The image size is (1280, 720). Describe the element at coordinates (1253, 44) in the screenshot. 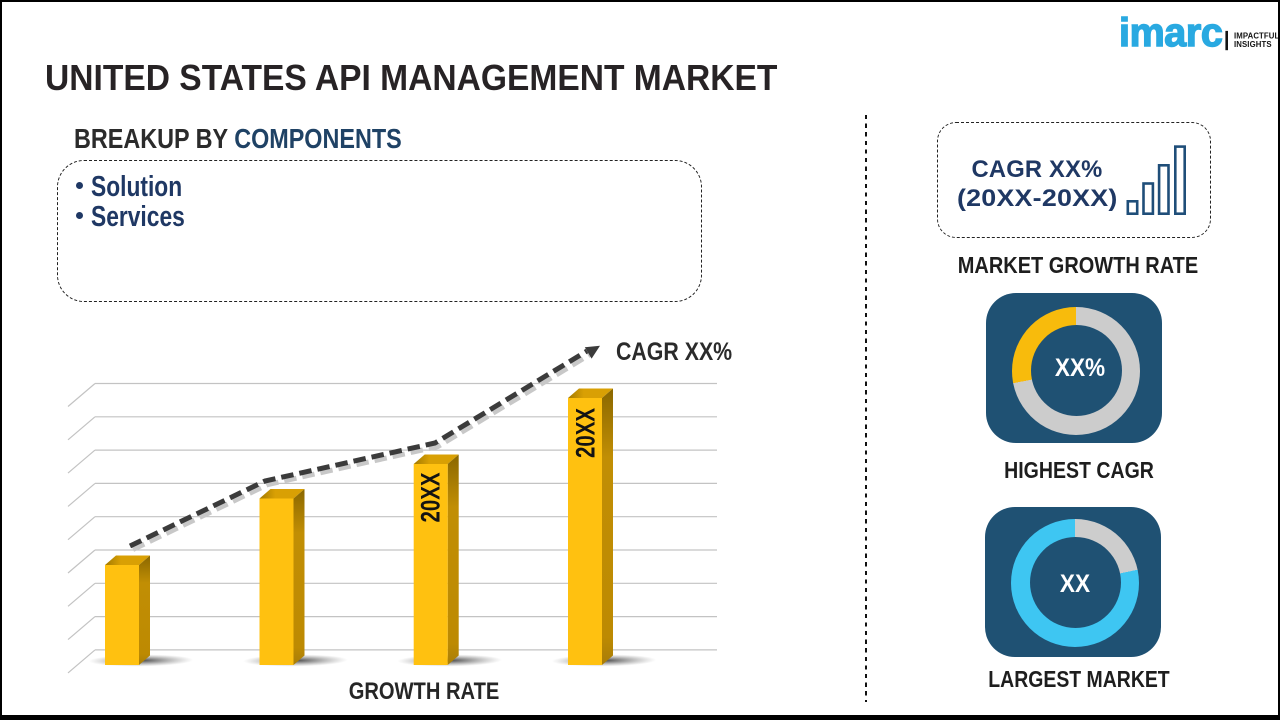

I see `svg-text: INSIGHTS` at that location.